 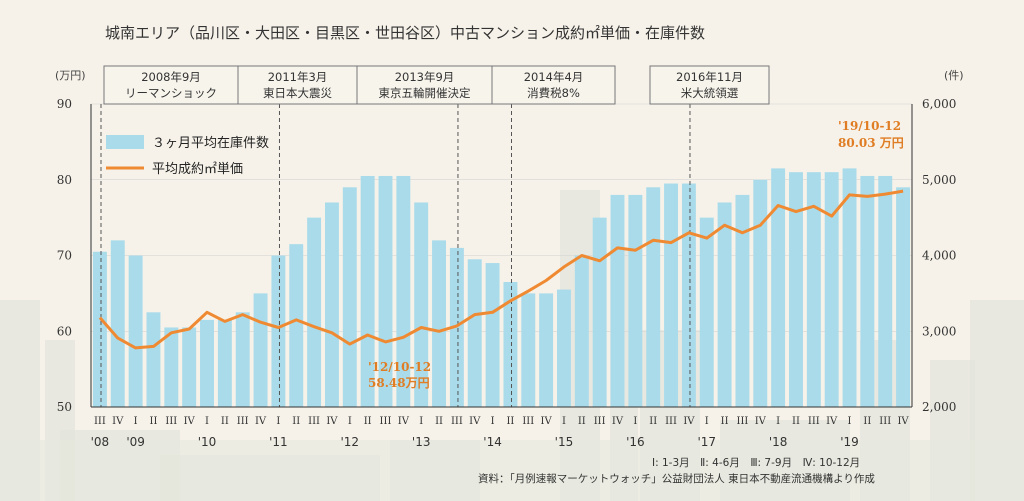 I want to click on annotation-2012-value: 58.48万円, so click(x=399, y=383).